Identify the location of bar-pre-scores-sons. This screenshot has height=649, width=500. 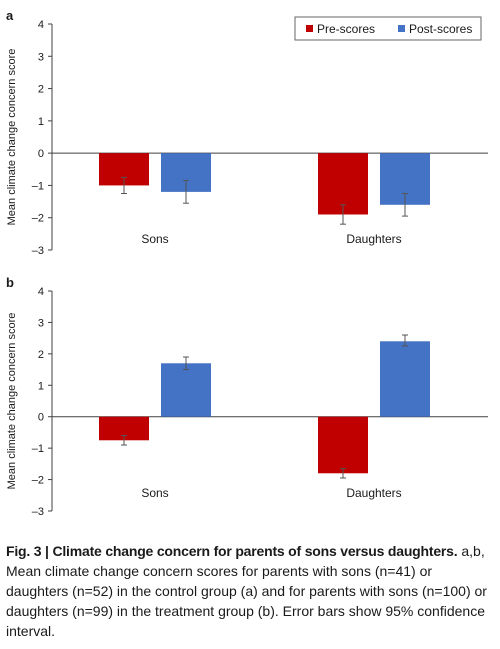
(124, 428).